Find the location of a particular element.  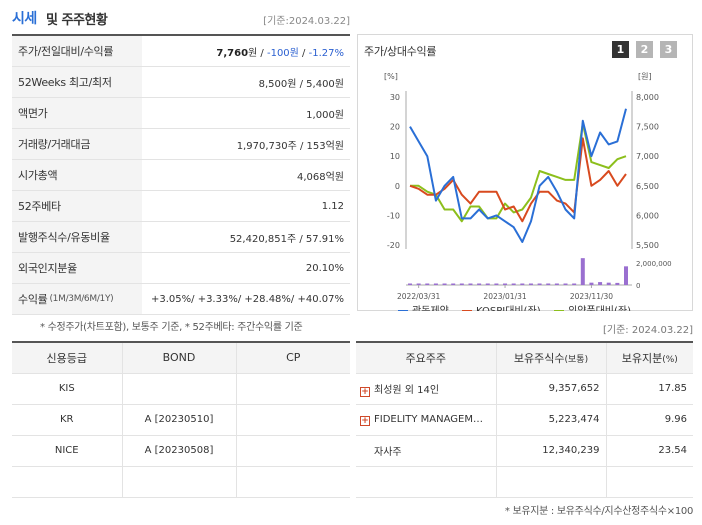

col-header-holder: 주요주주 is located at coordinates (426, 358).